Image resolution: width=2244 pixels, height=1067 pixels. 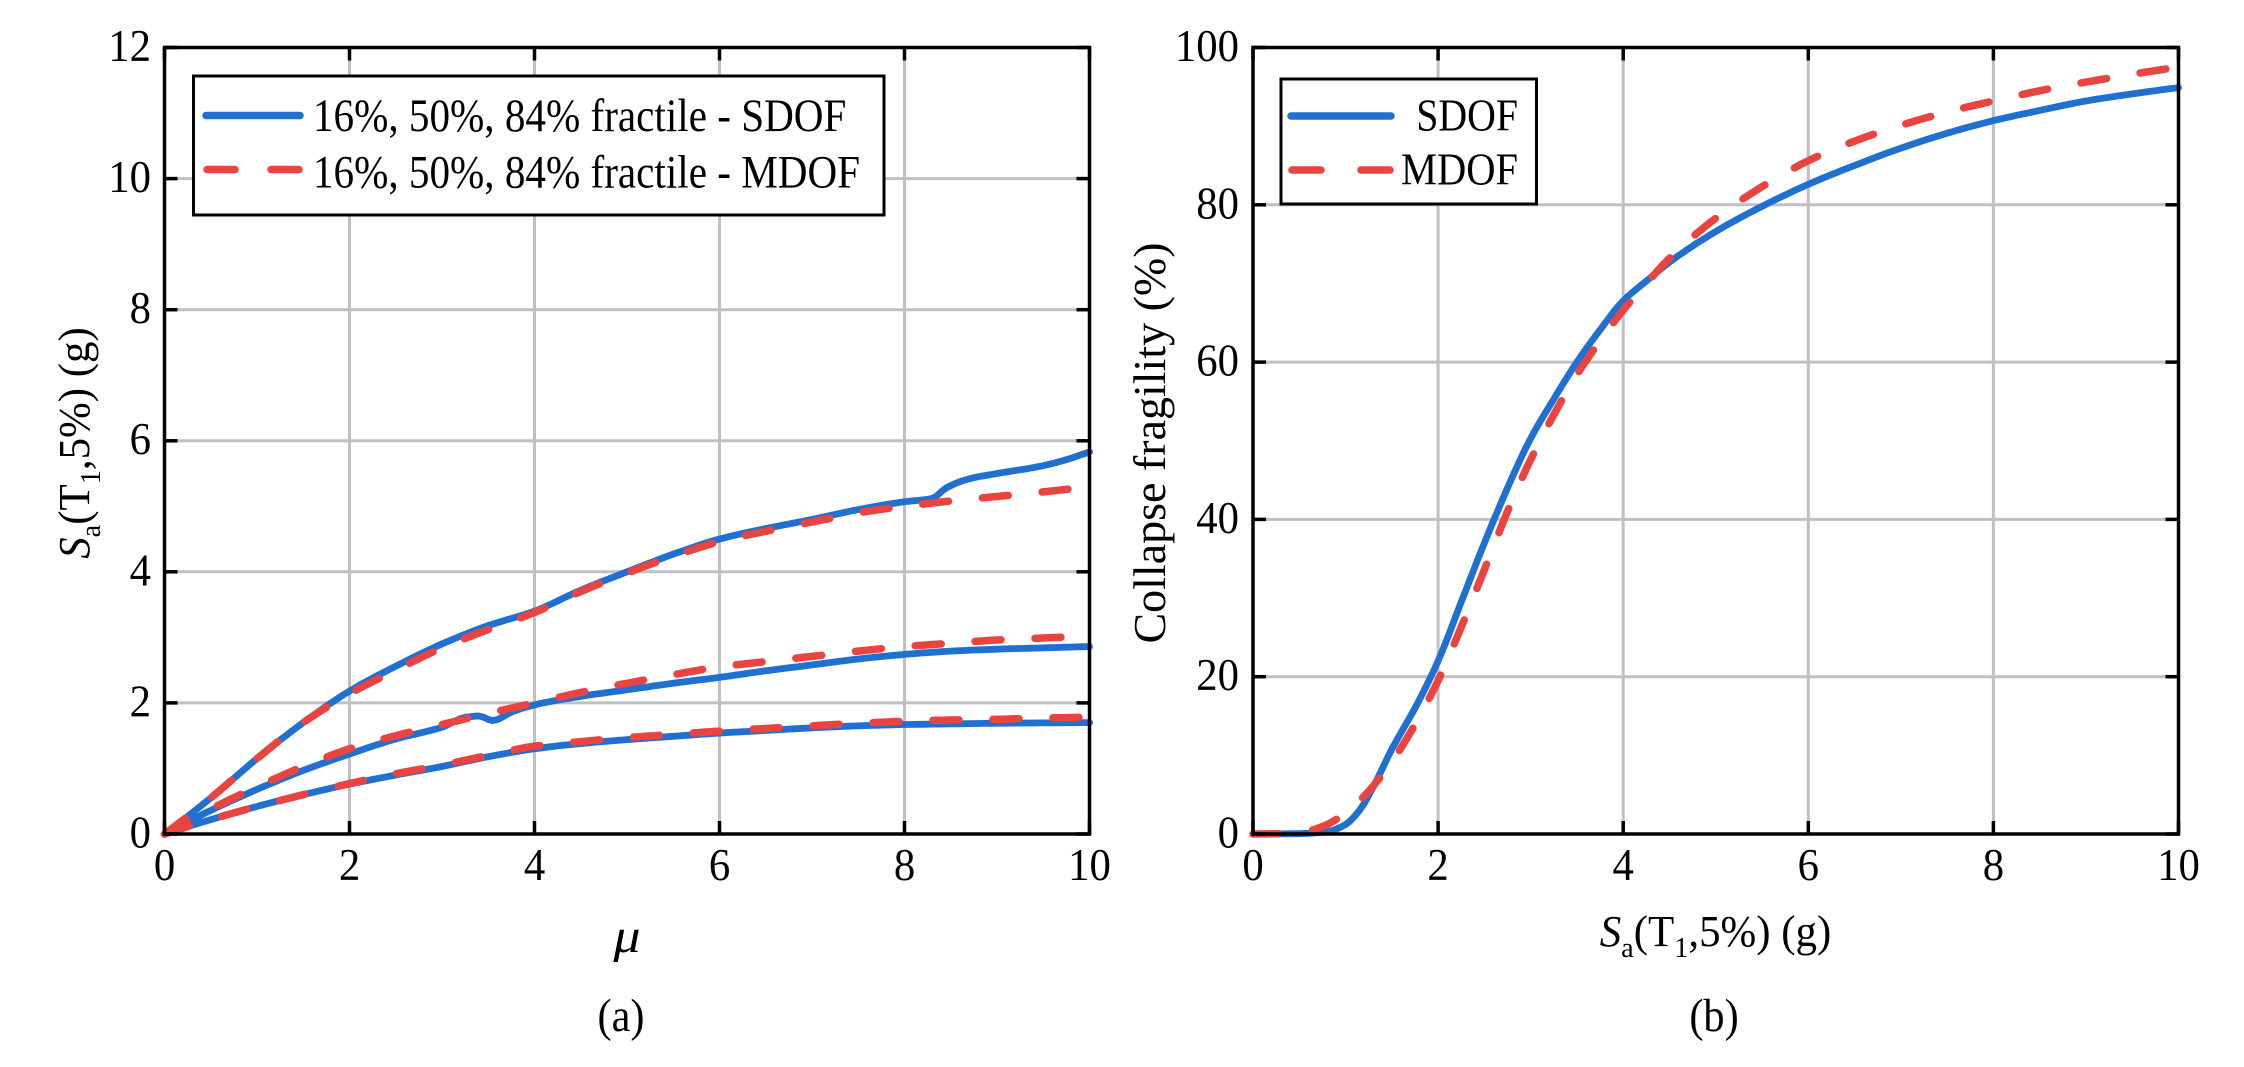 I want to click on svg-text: 20, so click(x=1217, y=675).